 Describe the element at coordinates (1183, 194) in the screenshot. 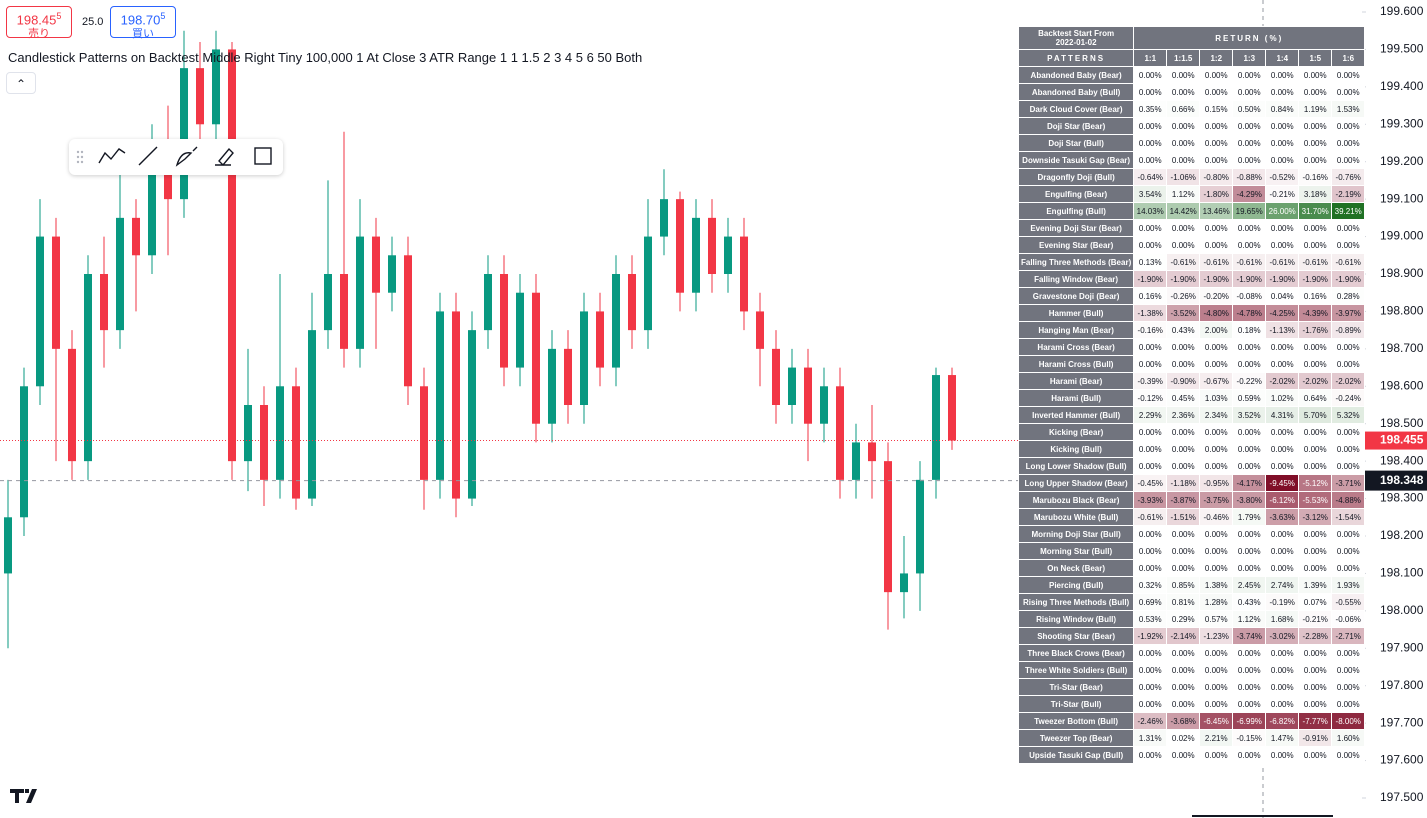

I see `return-cell: 1.12%` at that location.